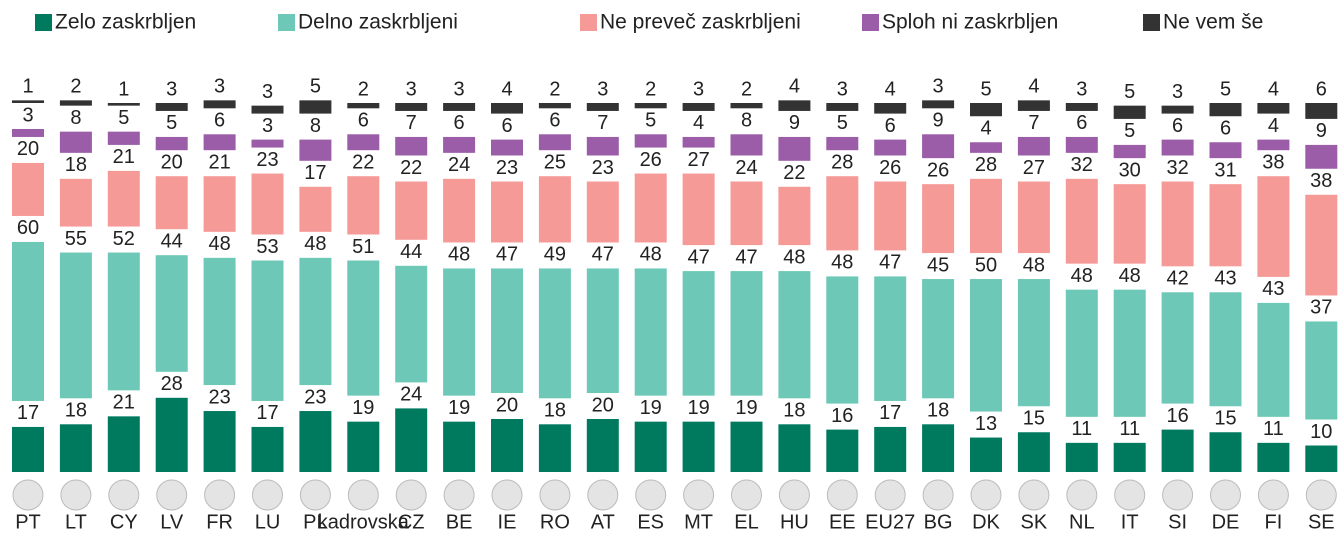 Image resolution: width=1341 pixels, height=533 pixels. Describe the element at coordinates (1321, 181) in the screenshot. I see `data-label: 38` at that location.